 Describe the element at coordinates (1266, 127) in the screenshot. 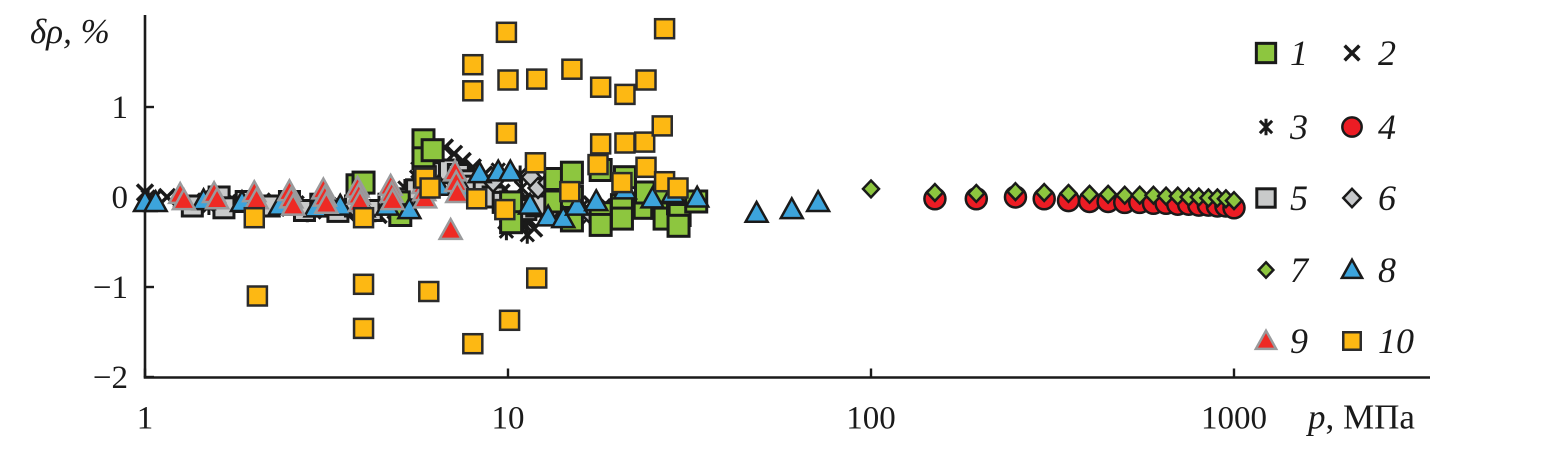

I see `series-3-point` at that location.